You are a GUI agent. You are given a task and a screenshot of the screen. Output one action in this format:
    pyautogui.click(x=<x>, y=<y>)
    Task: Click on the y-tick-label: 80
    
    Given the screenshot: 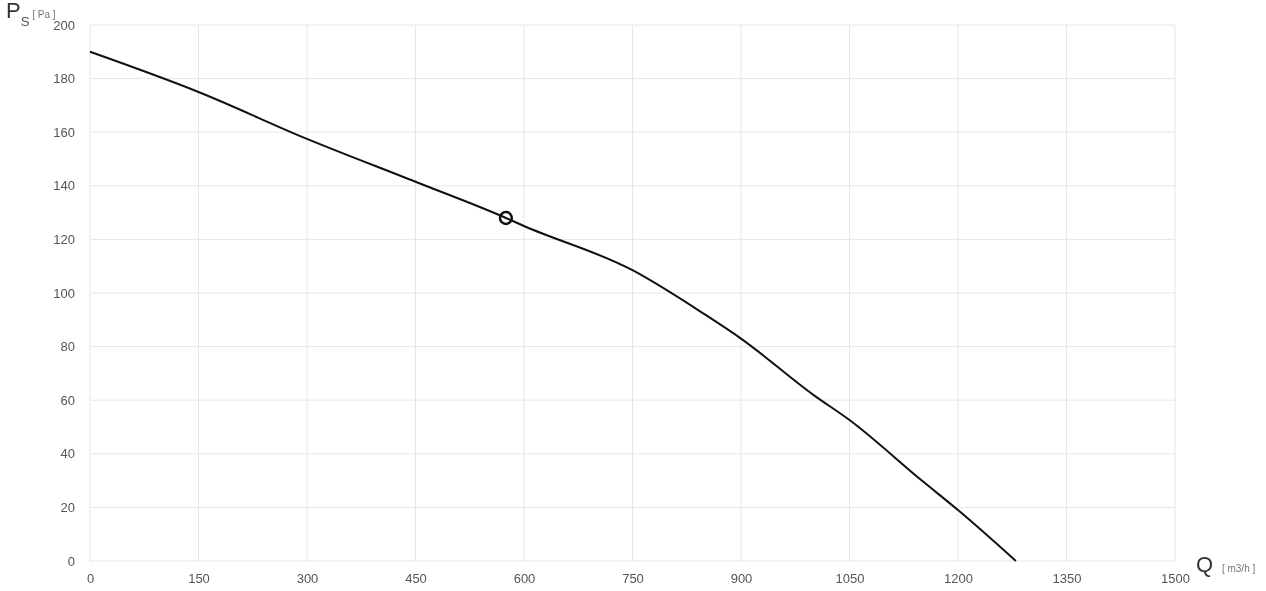 What is the action you would take?
    pyautogui.click(x=67, y=347)
    